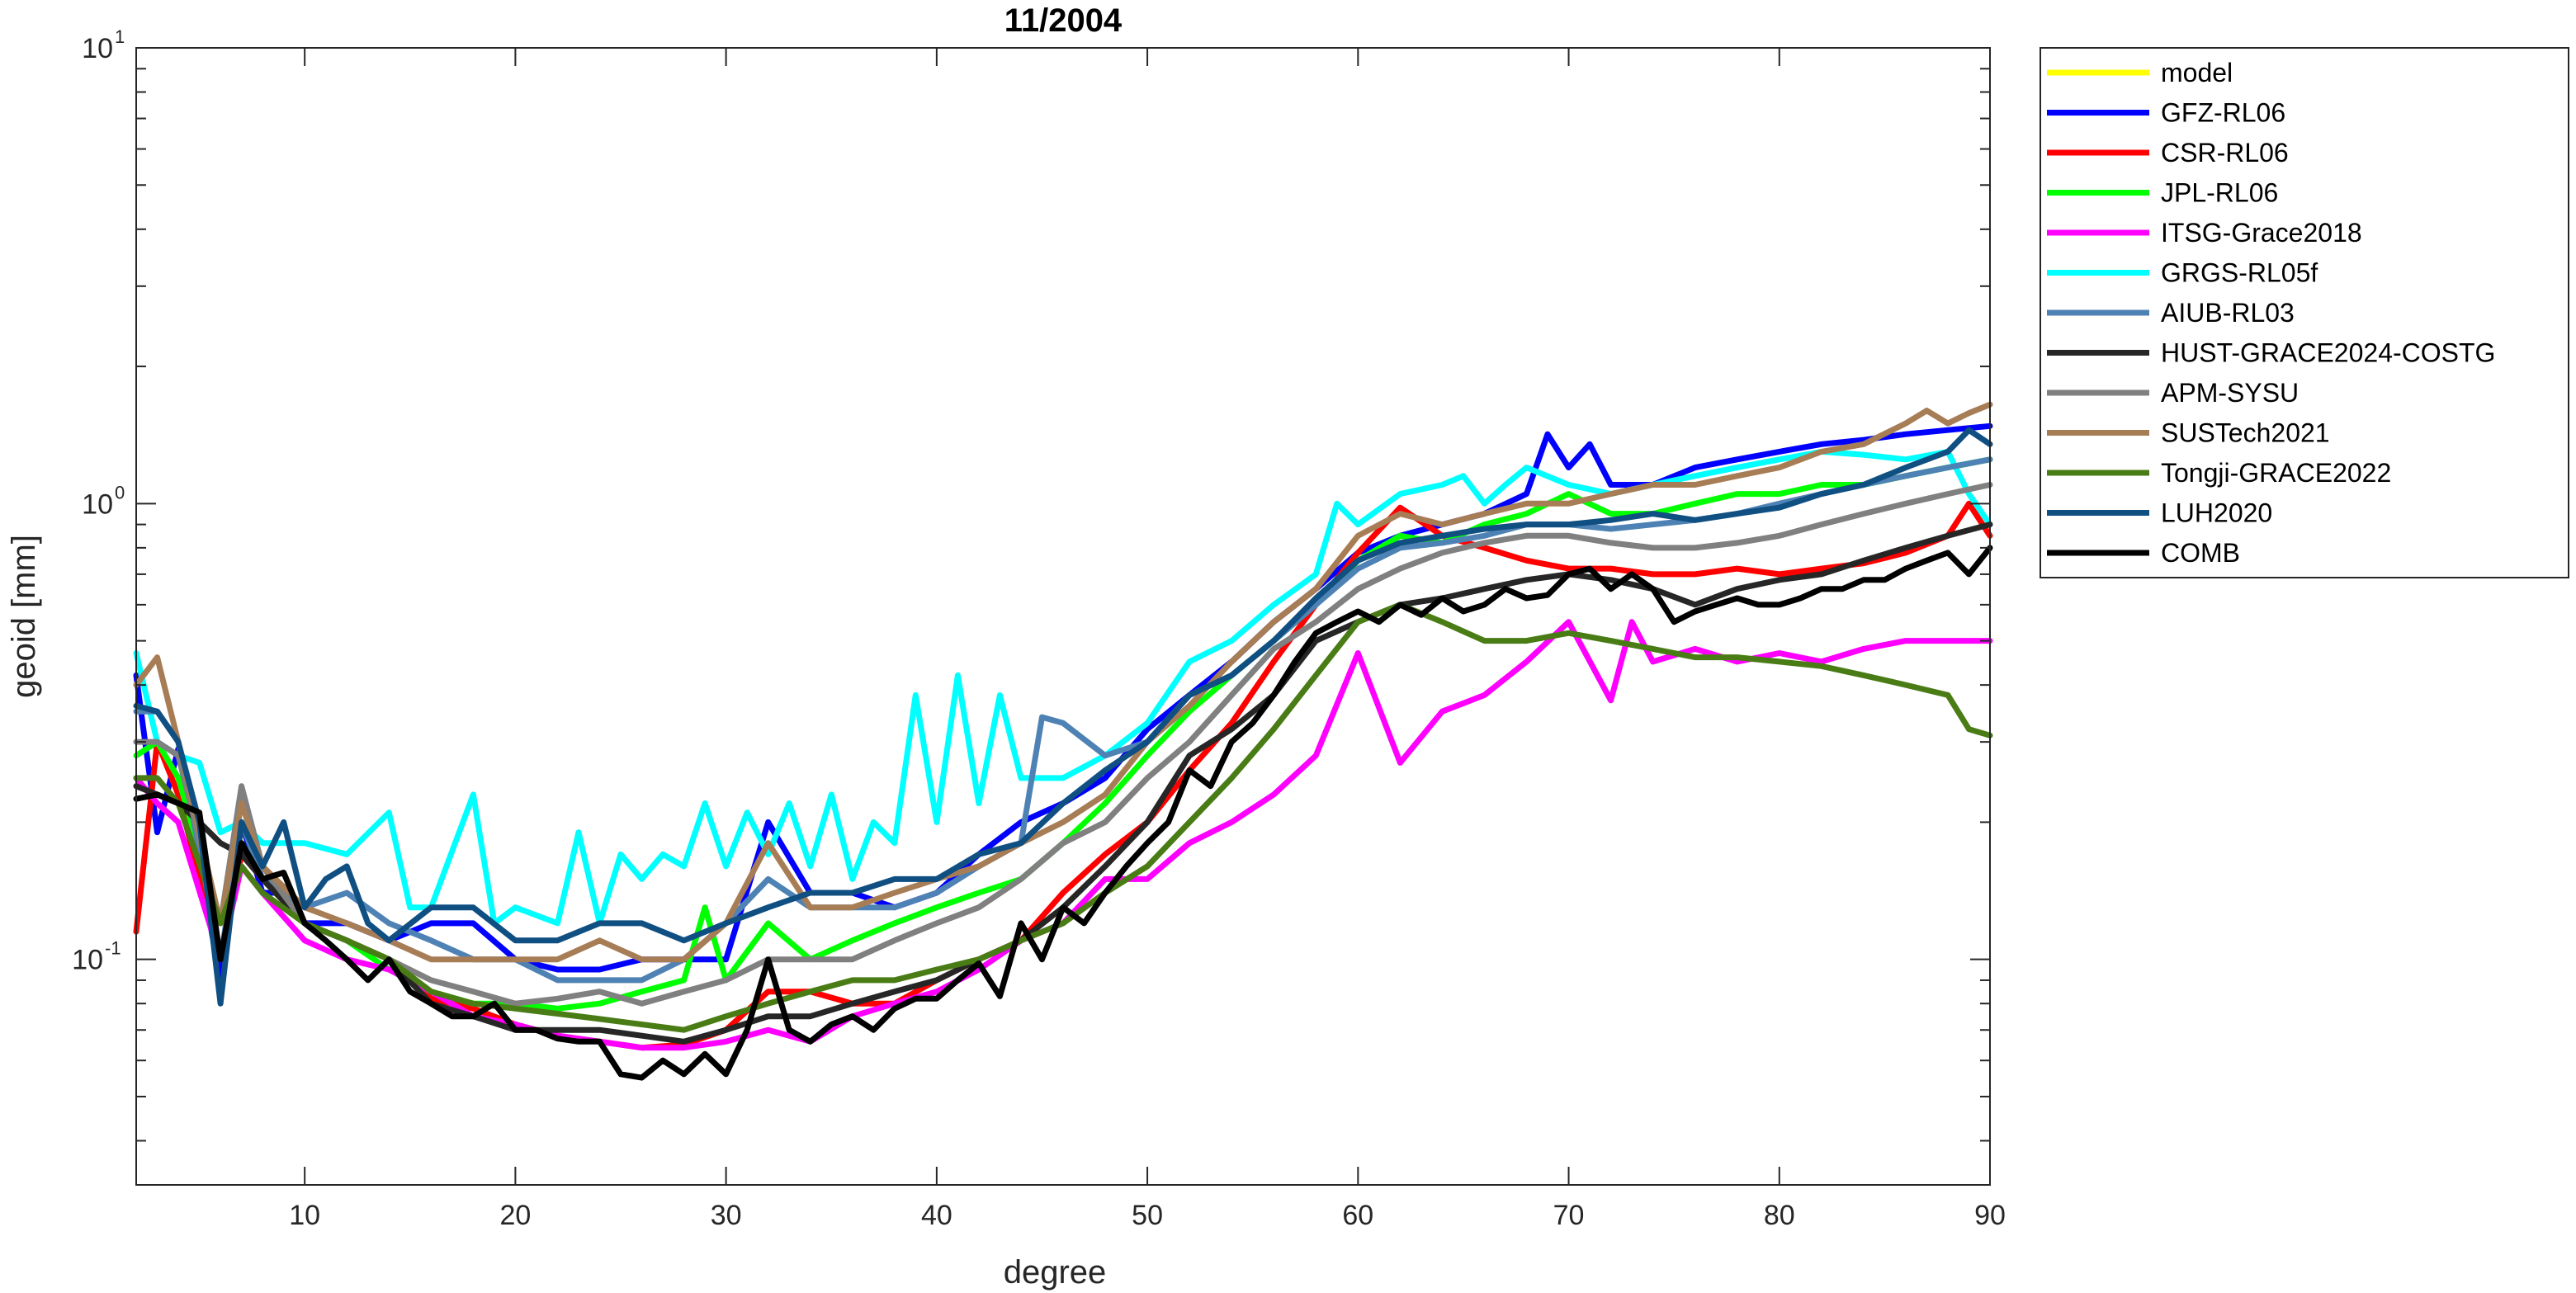 The image size is (2576, 1293). Describe the element at coordinates (2261, 233) in the screenshot. I see `legend-label-4: ITSG-Grace2018` at that location.